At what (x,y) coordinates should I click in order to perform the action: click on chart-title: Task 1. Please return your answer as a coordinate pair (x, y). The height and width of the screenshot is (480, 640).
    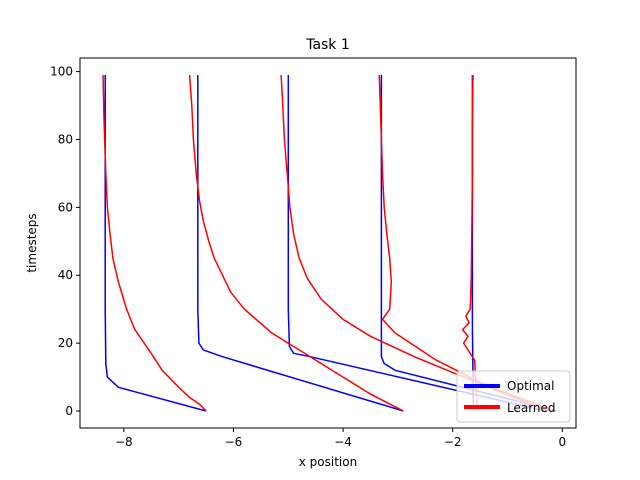
    Looking at the image, I should click on (327, 45).